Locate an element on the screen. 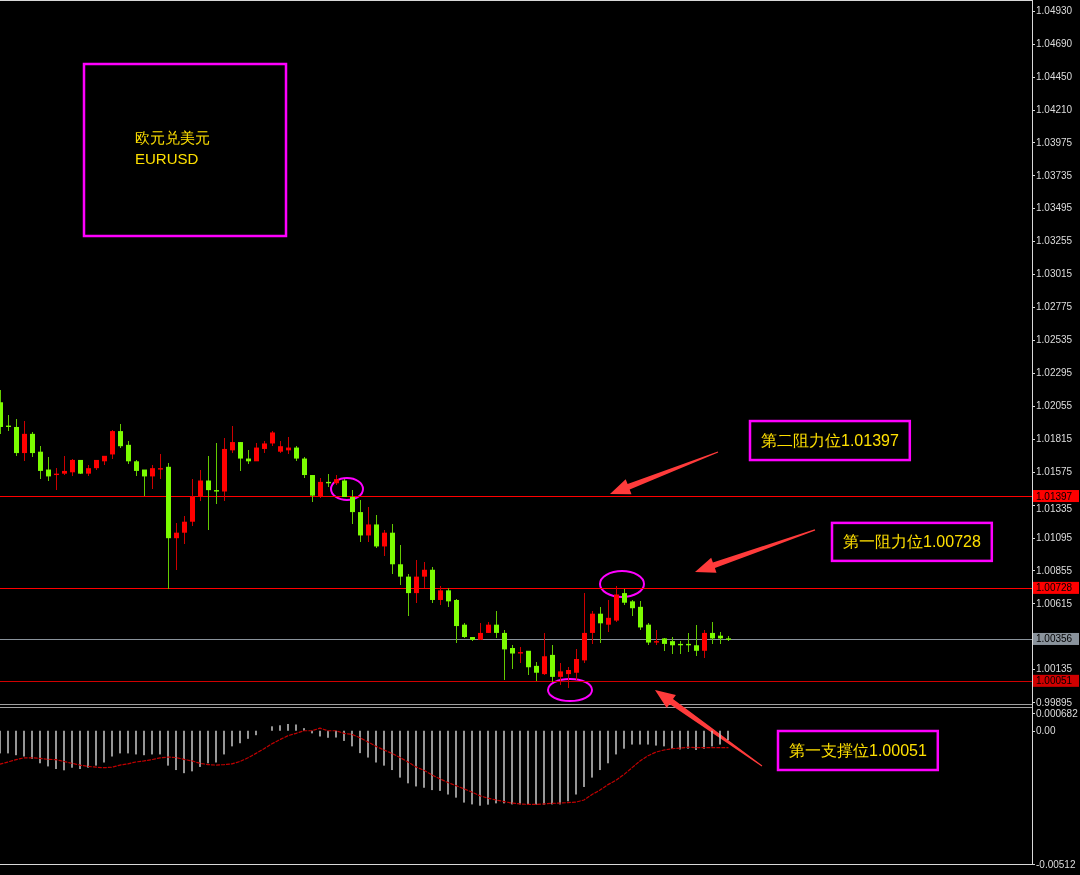  annotation: 第二阻力位1.01397 is located at coordinates (830, 441).